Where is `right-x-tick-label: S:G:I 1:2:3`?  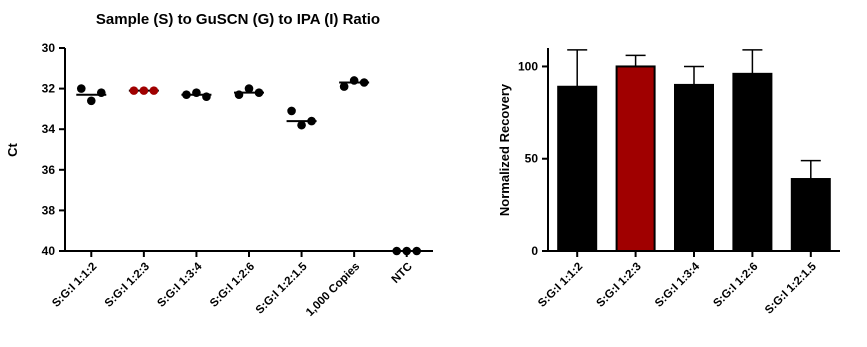 right-x-tick-label: S:G:I 1:2:3 is located at coordinates (619, 285).